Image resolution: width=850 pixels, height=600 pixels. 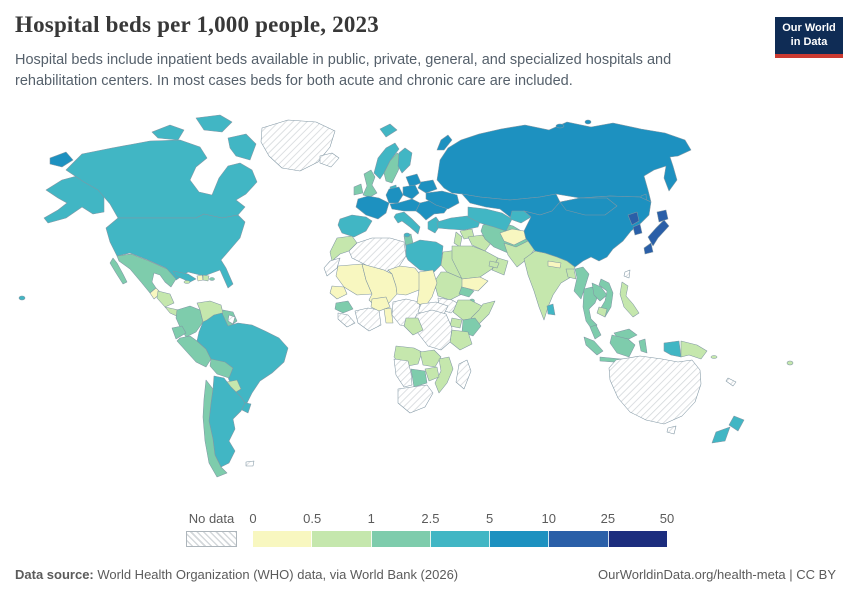 What do you see at coordinates (184, 276) in the screenshot?
I see `country-cuba` at bounding box center [184, 276].